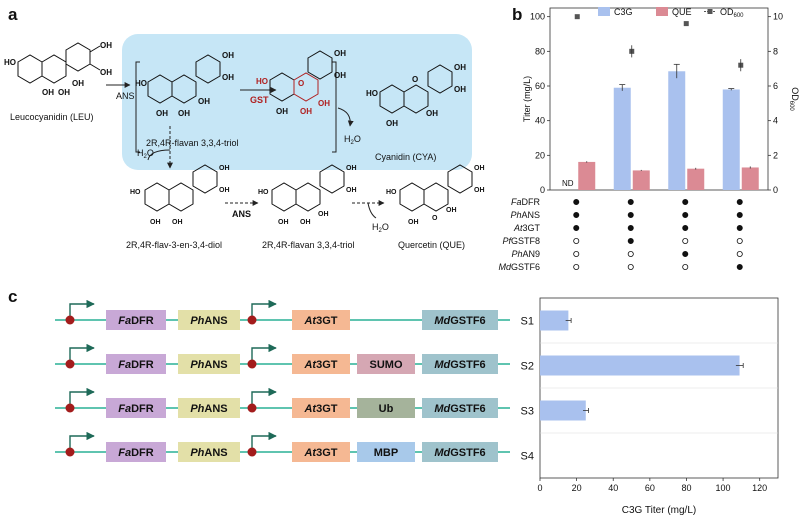  Describe the element at coordinates (620, 234) in the screenshot. I see `panel-b-gene-table: FaDFR PhANS At3GT PfGSTF8 PhAN9 MdGSTF6` at that location.